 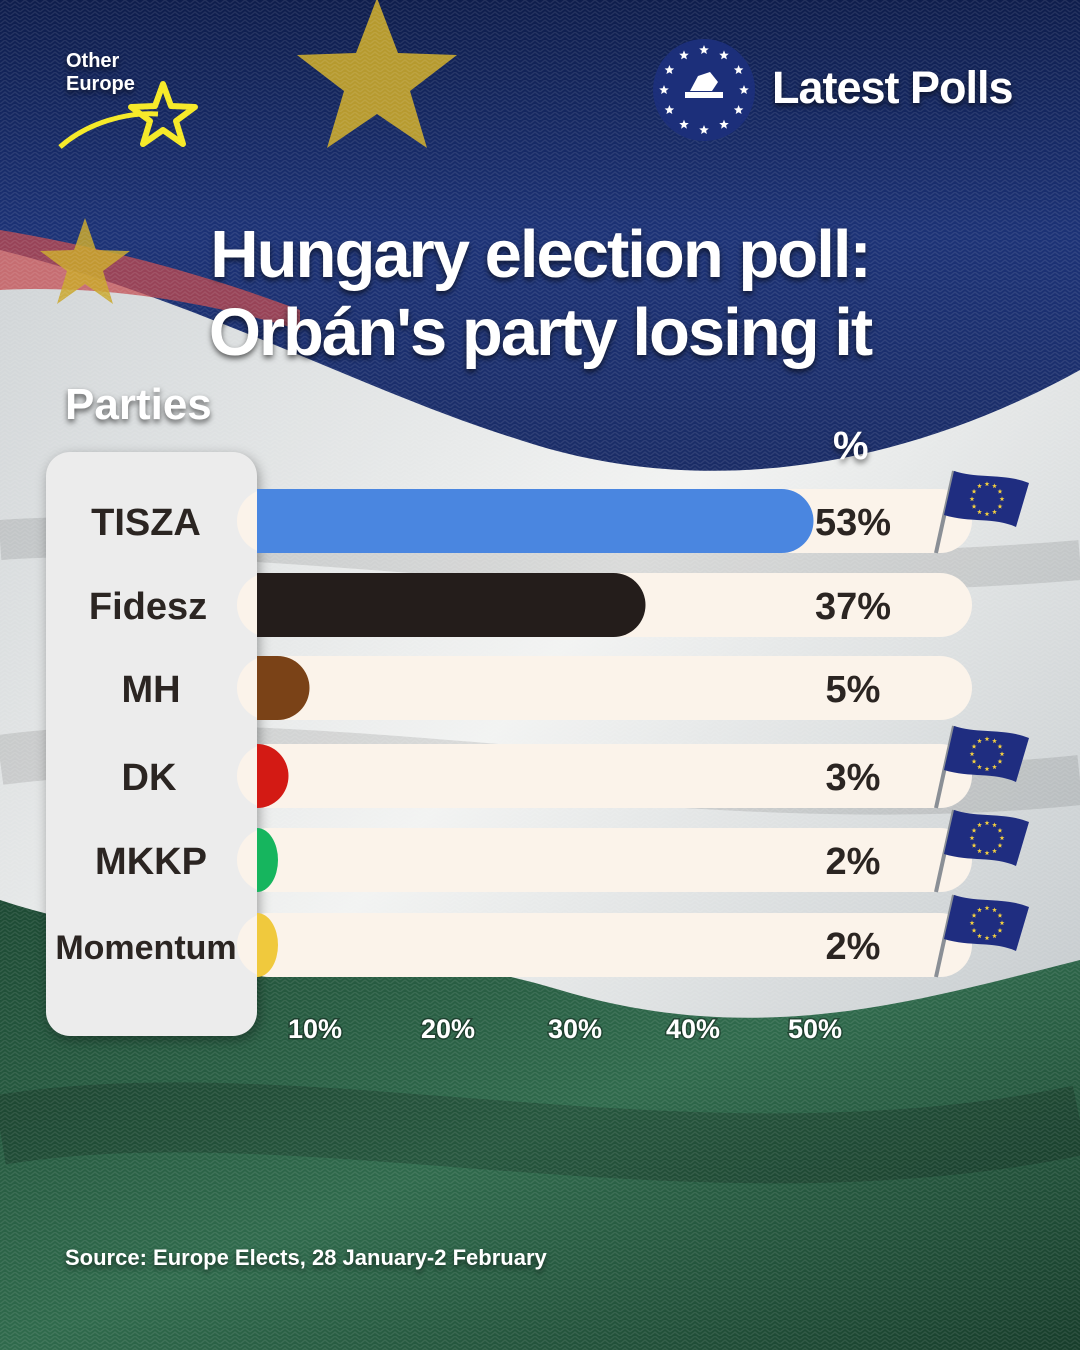 I want to click on headline-line-2: Orbán's party losing it, so click(x=540, y=332).